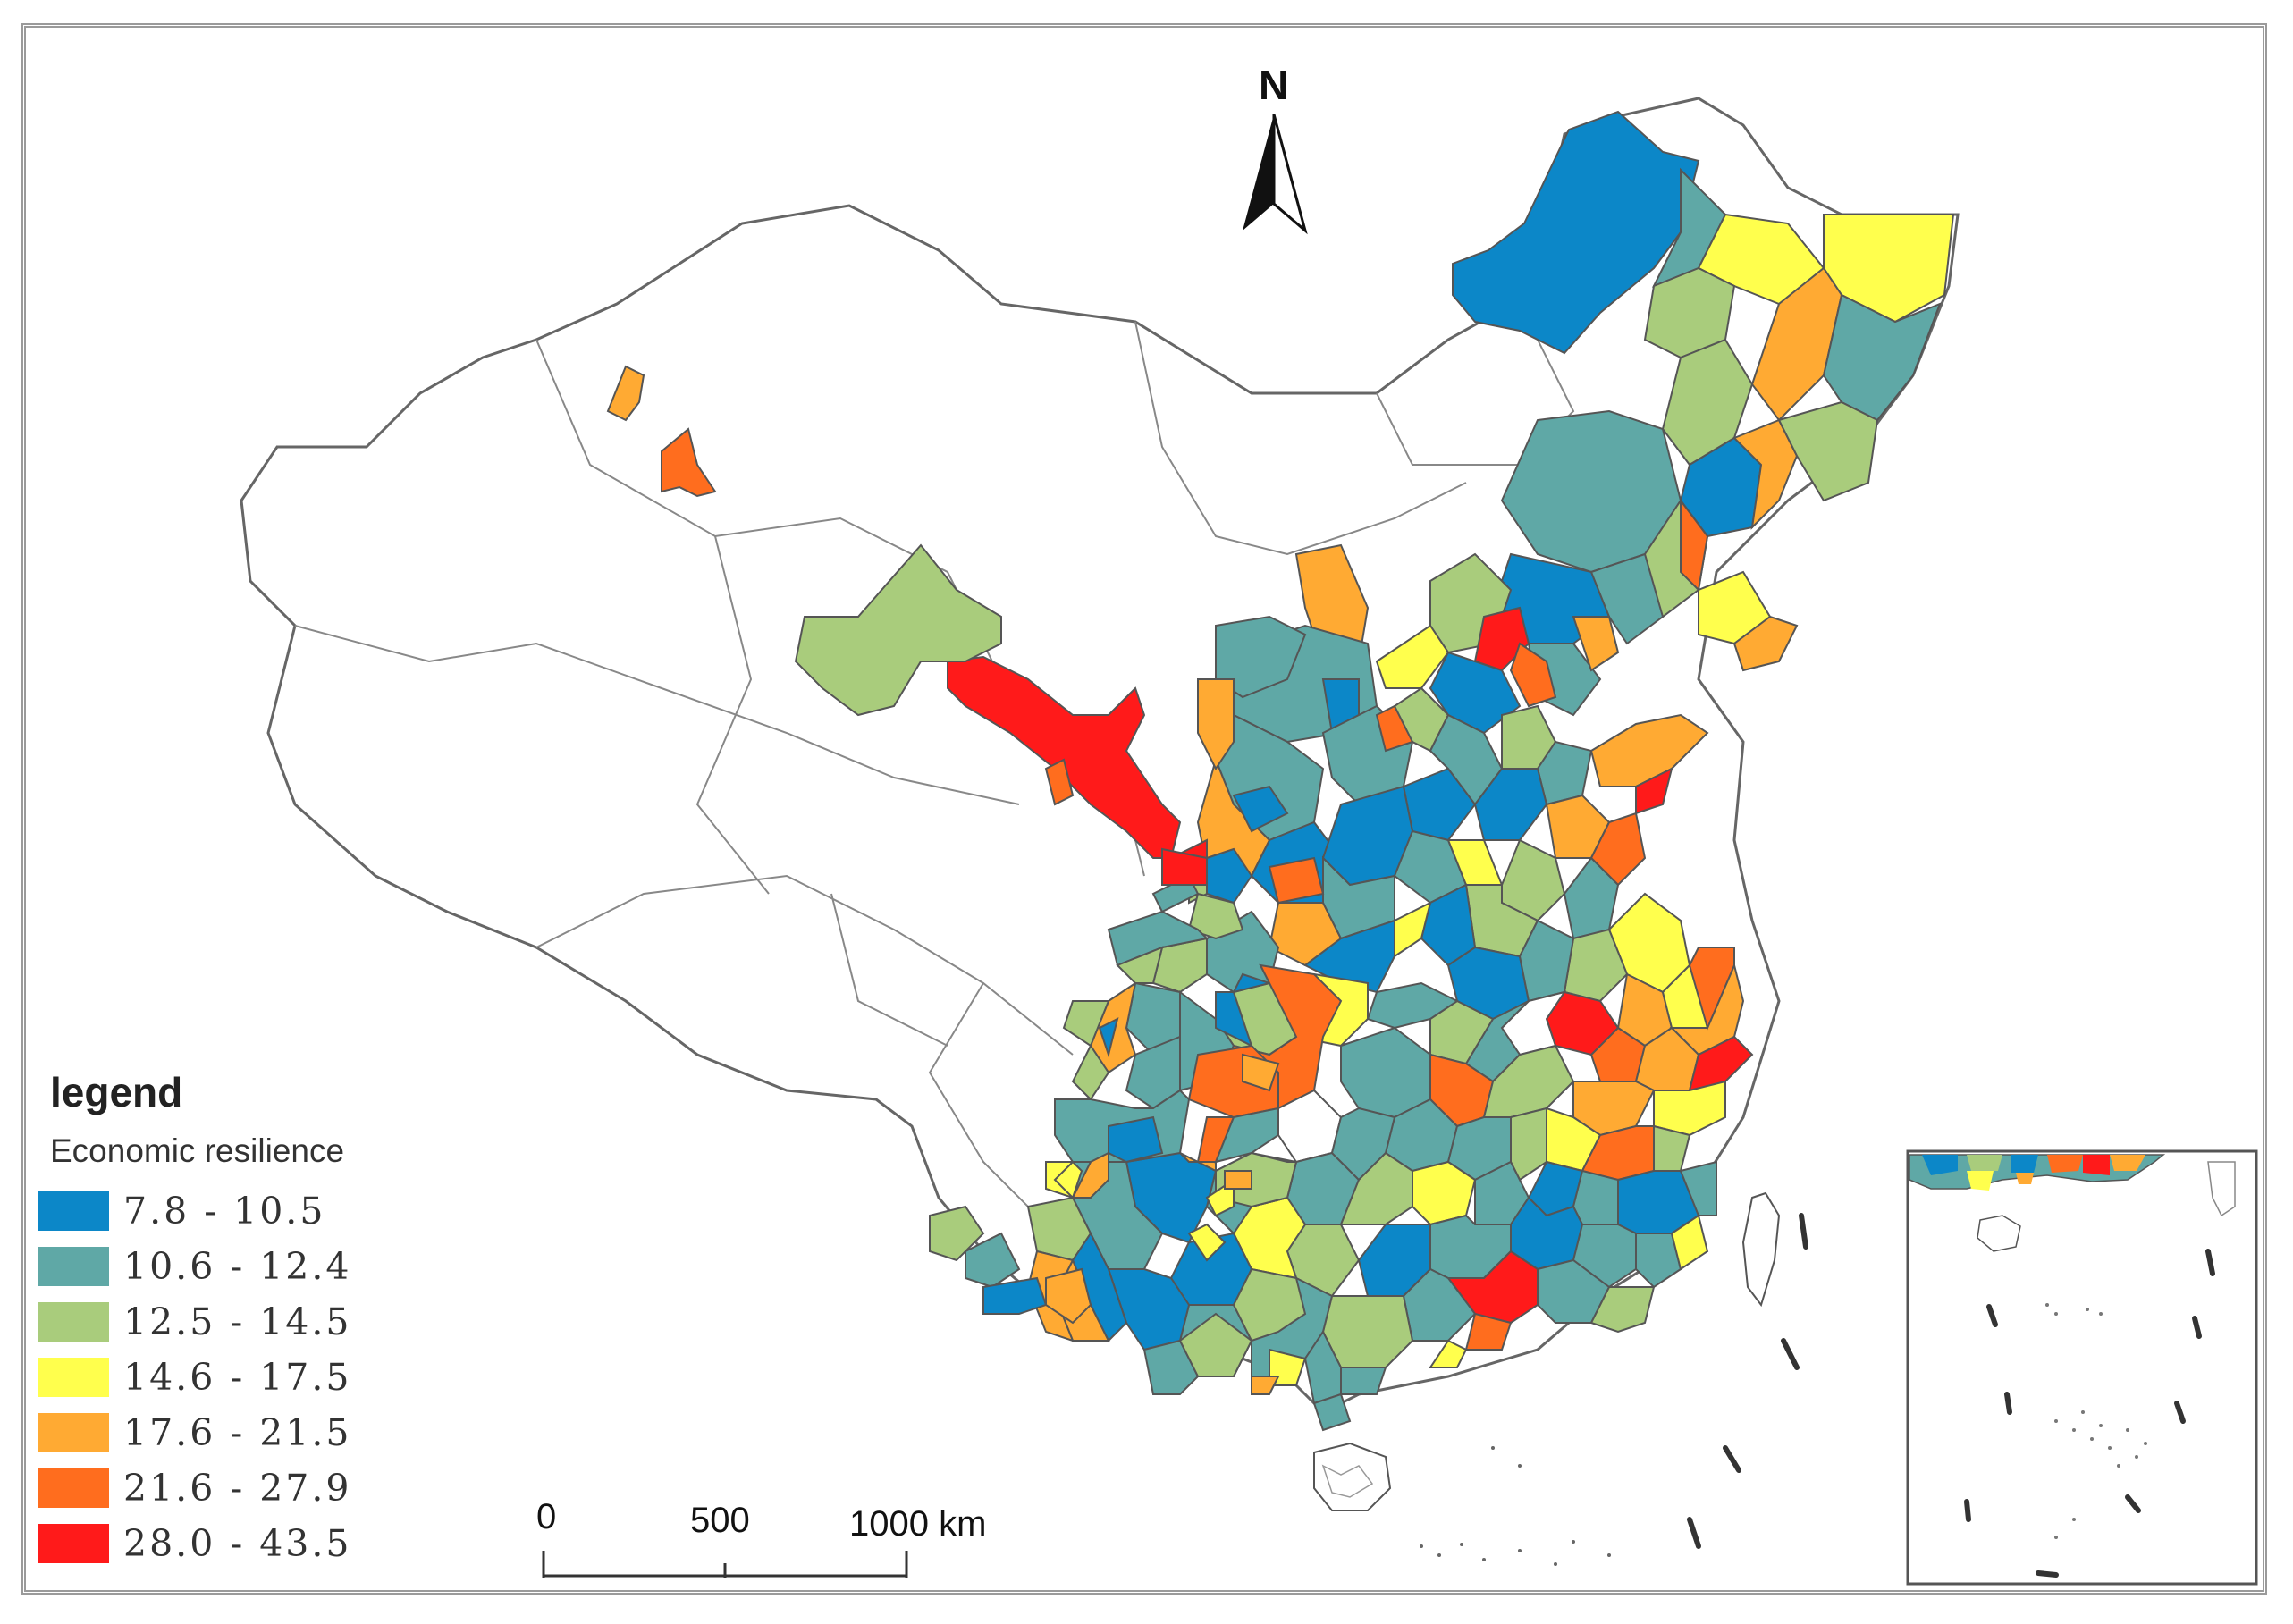  What do you see at coordinates (786, 1541) in the screenshot?
I see `scale-bar: 0 500 1000 km` at bounding box center [786, 1541].